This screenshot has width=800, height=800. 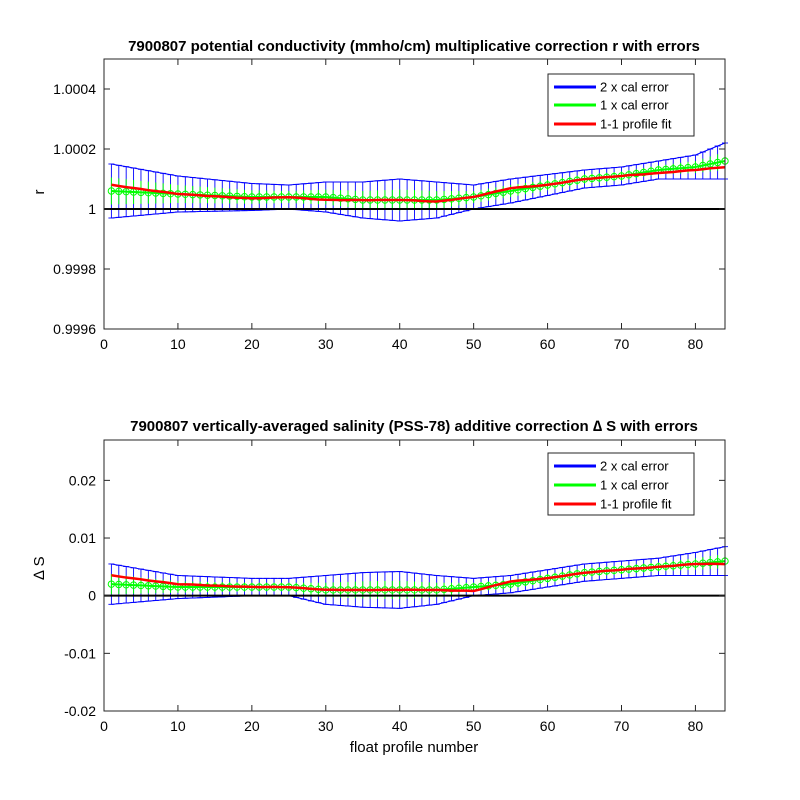 What do you see at coordinates (80, 653) in the screenshot?
I see `y-tick-label: -0.01` at bounding box center [80, 653].